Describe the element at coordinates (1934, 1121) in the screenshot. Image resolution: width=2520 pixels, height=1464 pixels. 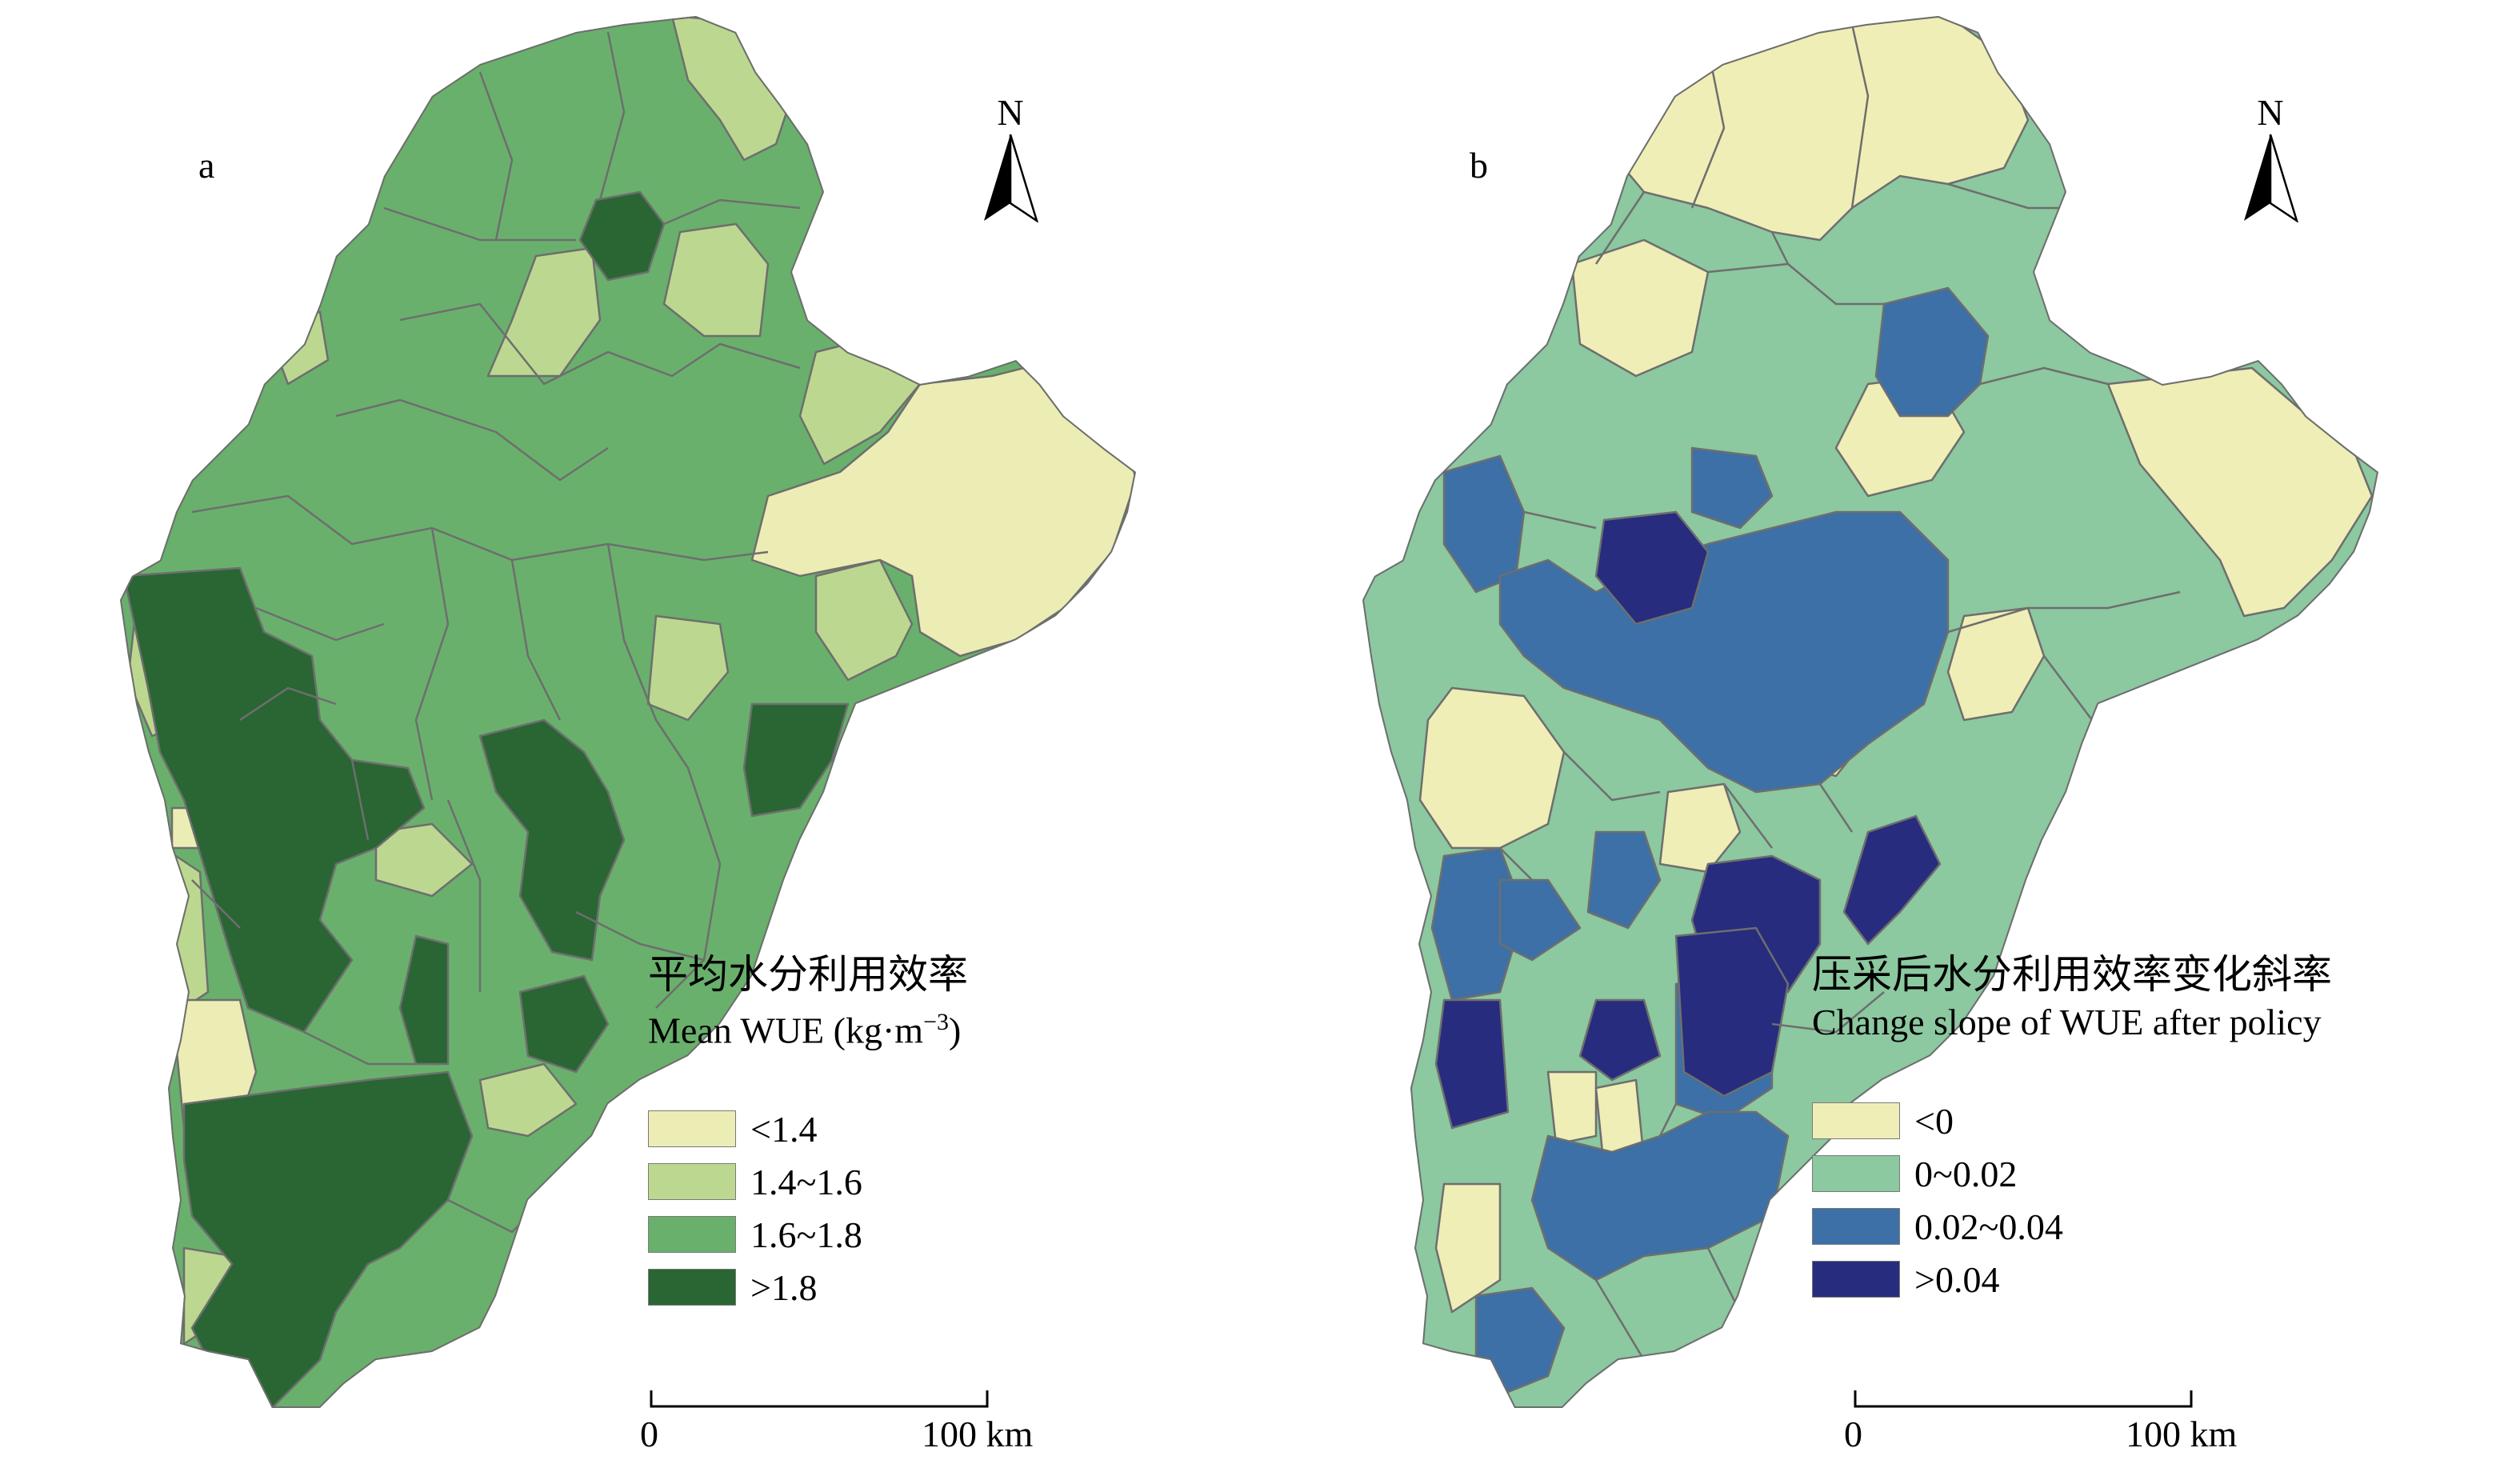
I see `legend-label: <0` at that location.